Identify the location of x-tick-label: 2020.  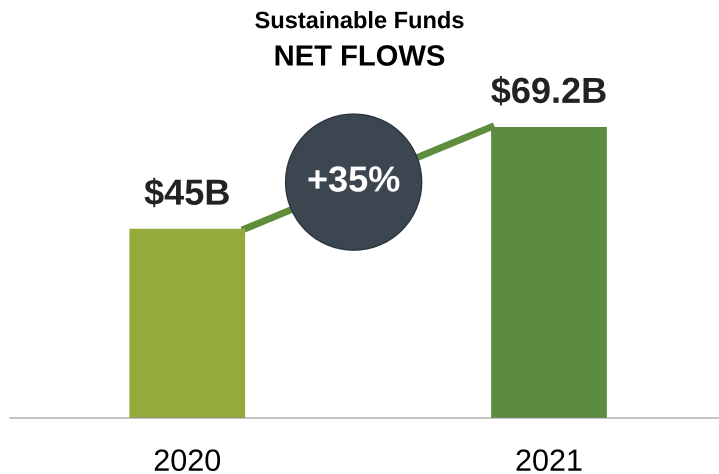
(187, 460).